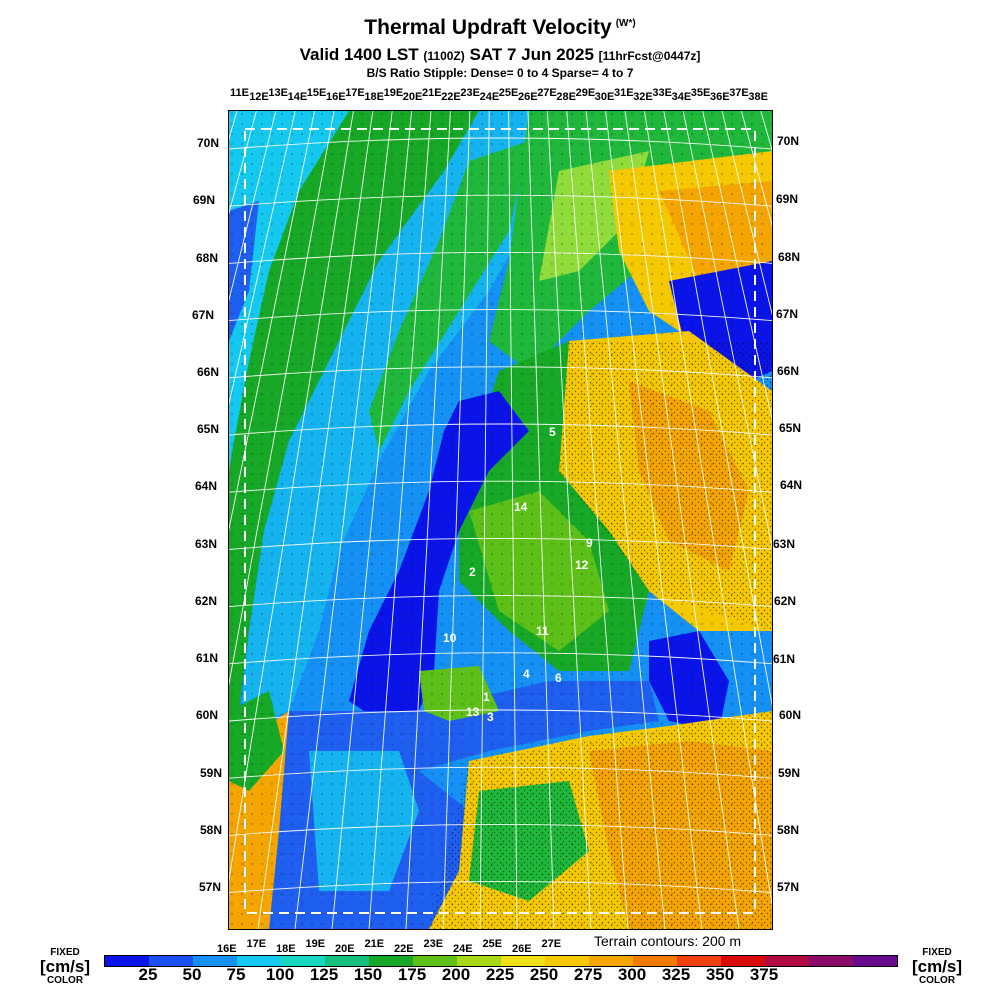  I want to click on chart-title: Thermal Updraft Velocity (W*), so click(500, 28).